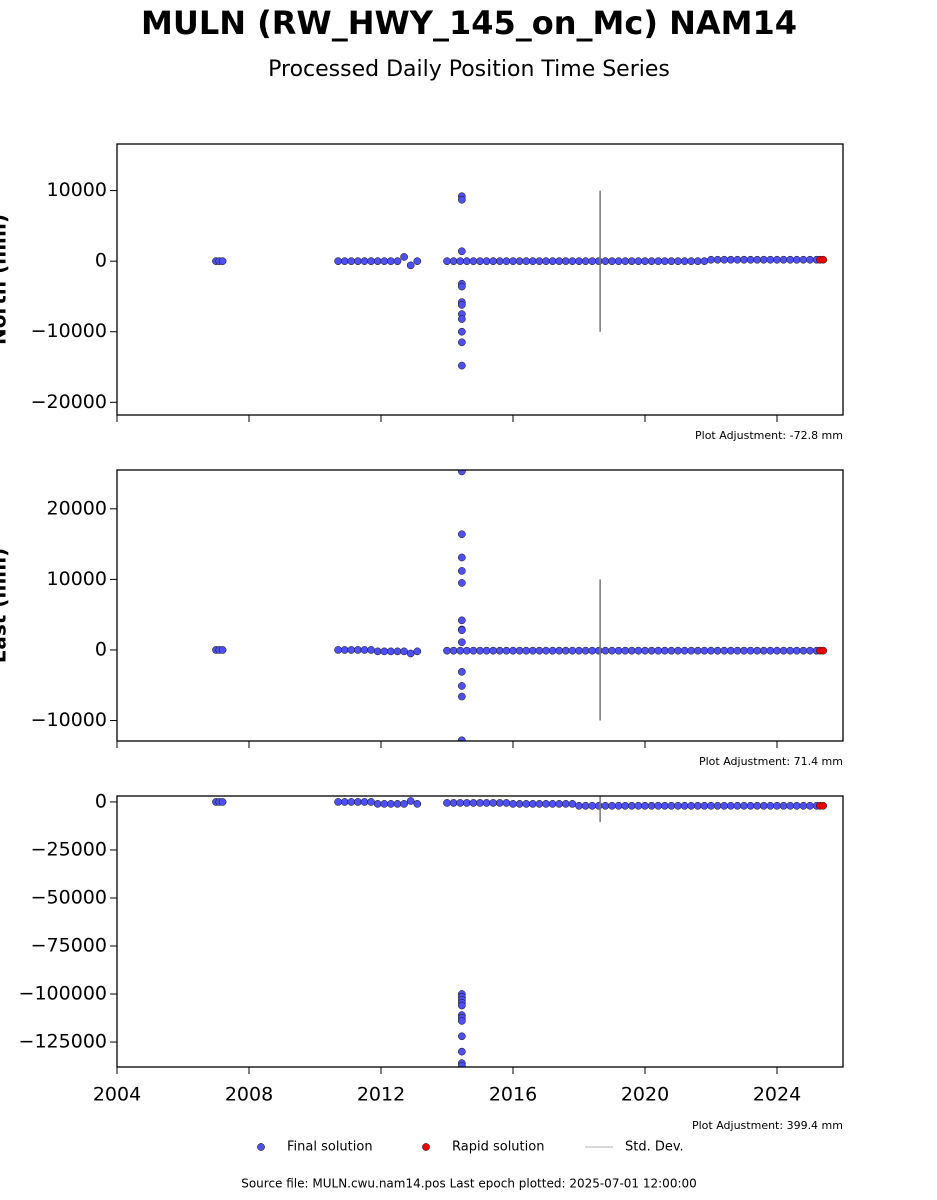  Describe the element at coordinates (77, 508) in the screenshot. I see `y-tick-label: 20000` at that location.